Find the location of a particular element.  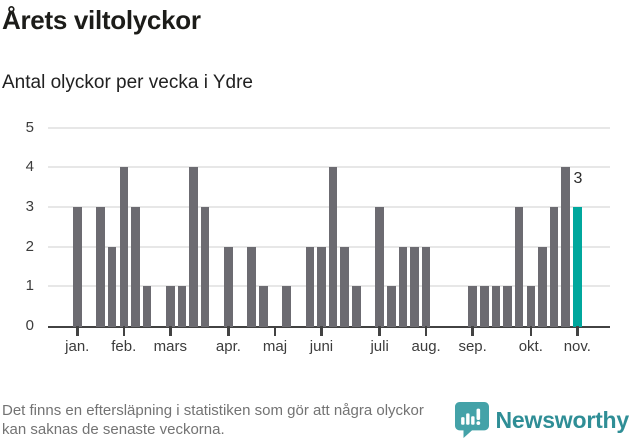

y-axis-label: 2 is located at coordinates (29, 246).